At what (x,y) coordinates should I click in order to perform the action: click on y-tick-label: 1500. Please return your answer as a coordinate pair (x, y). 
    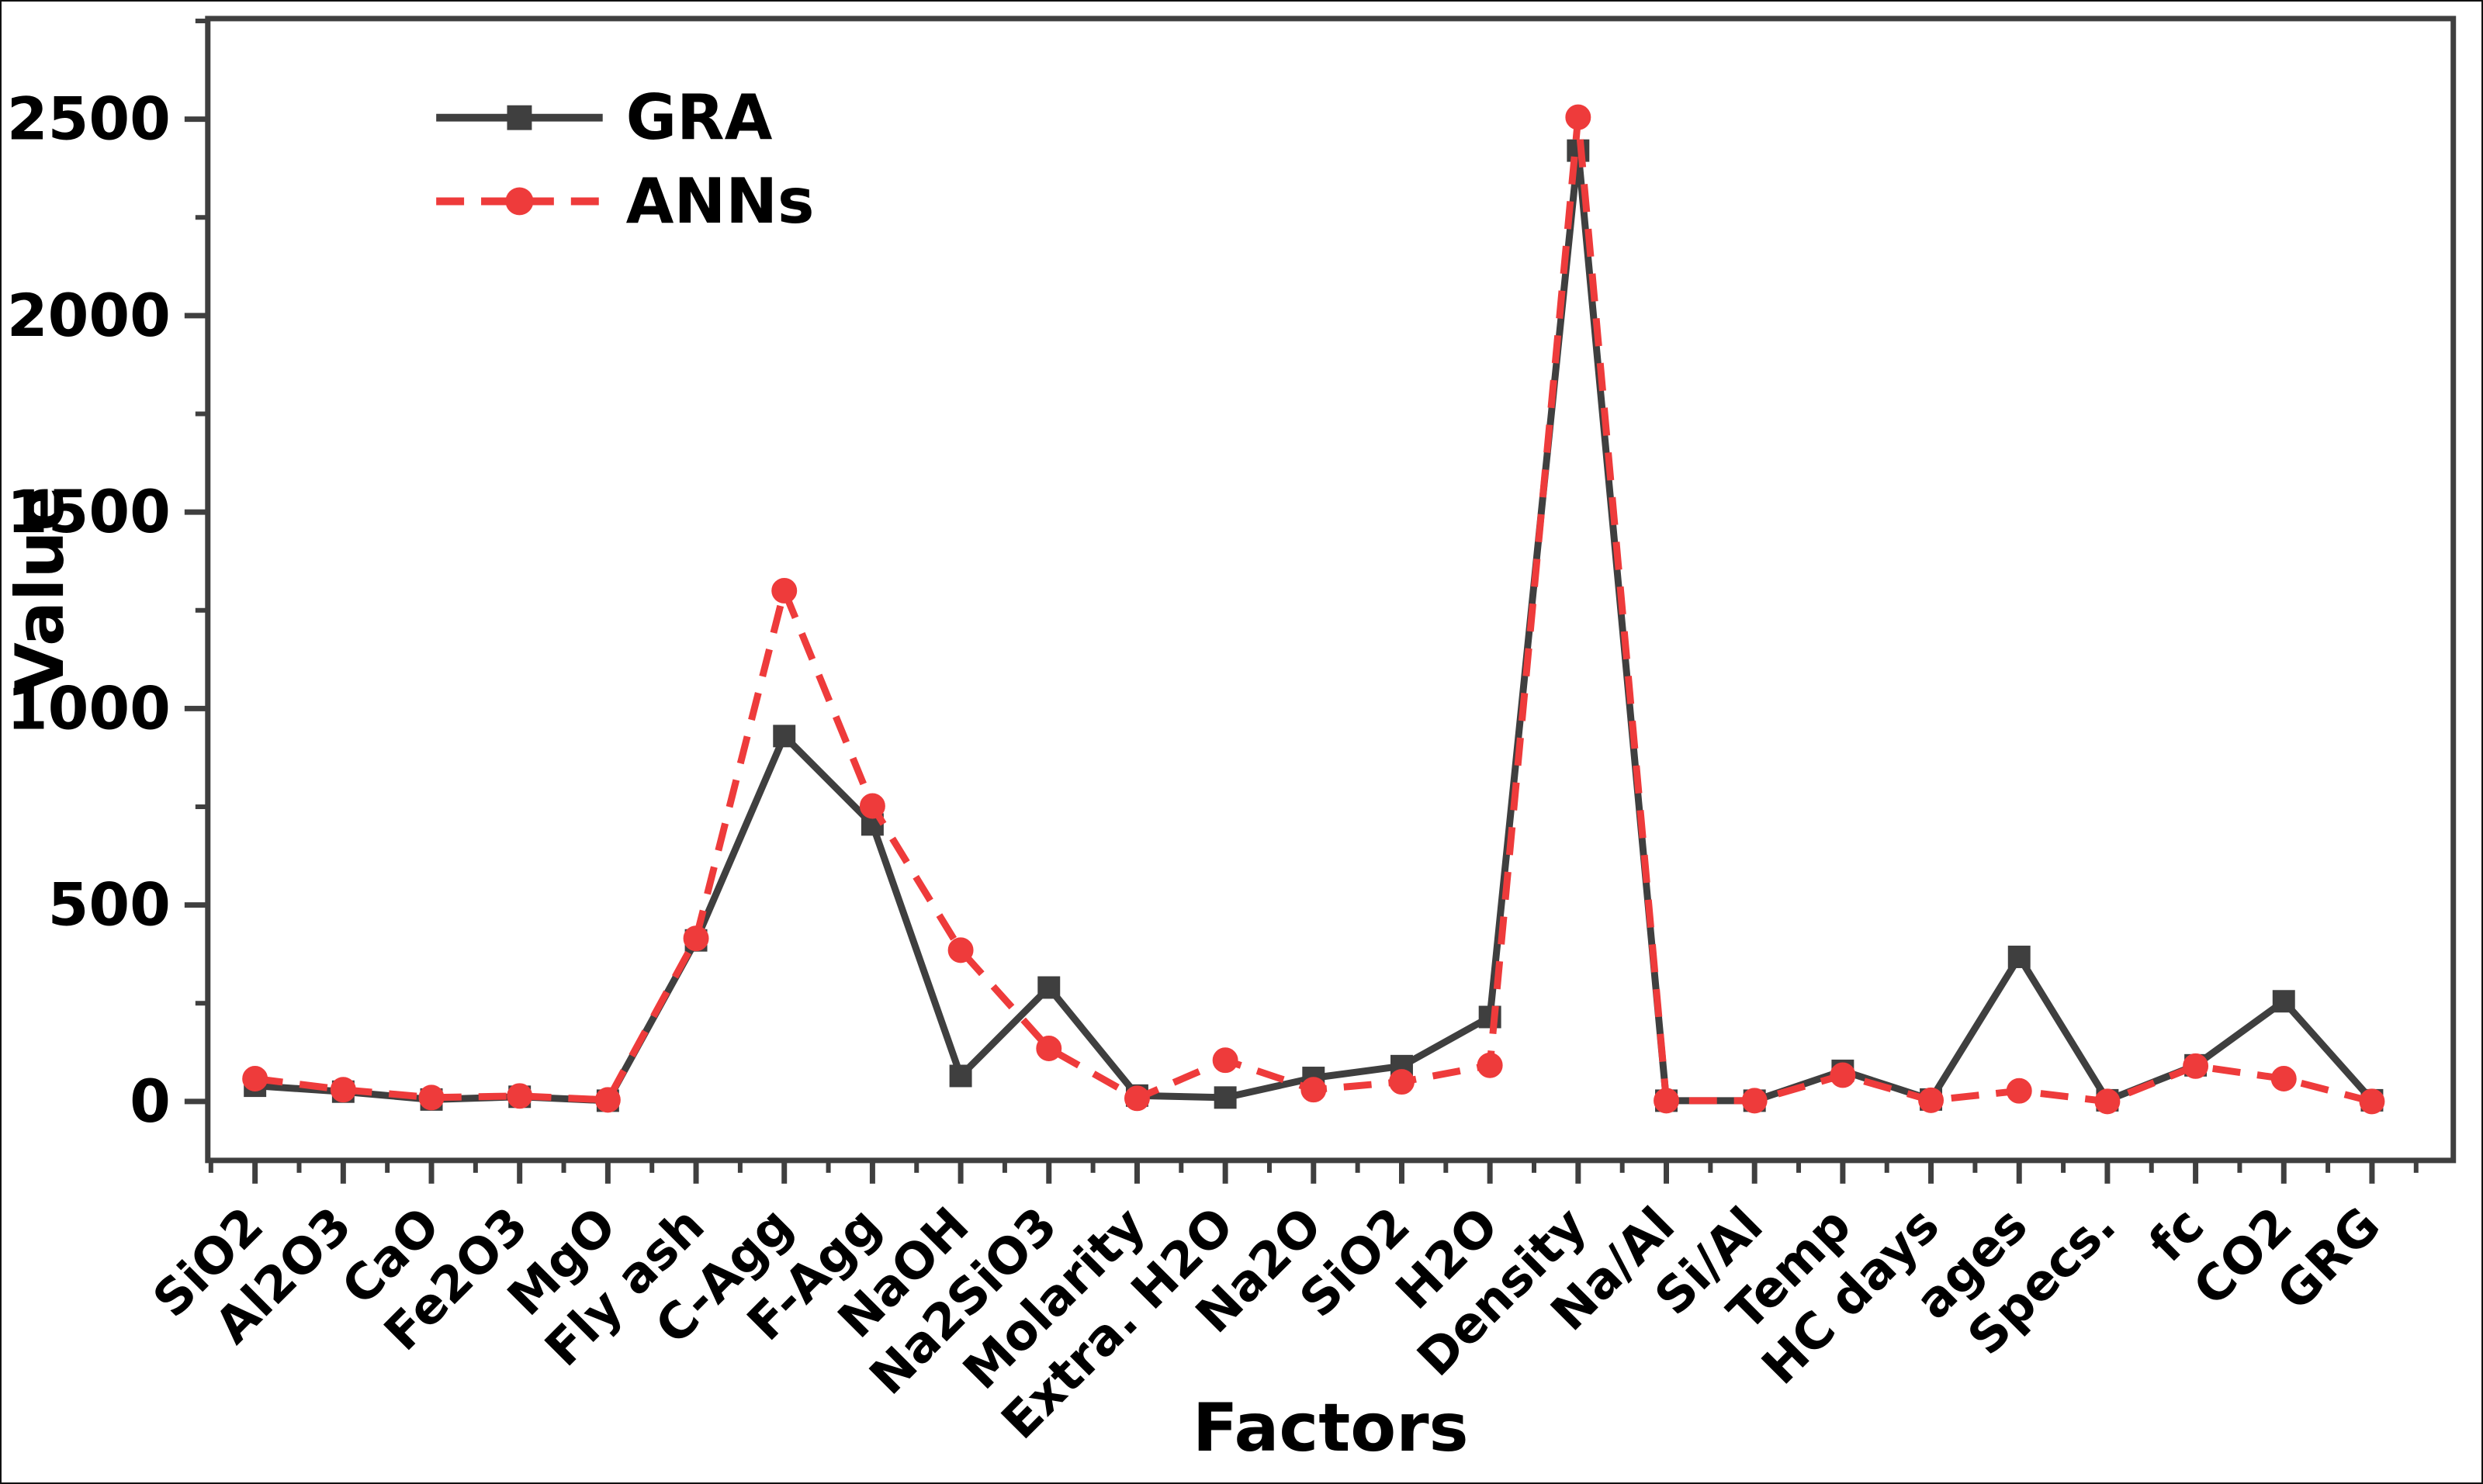
    Looking at the image, I should click on (89, 512).